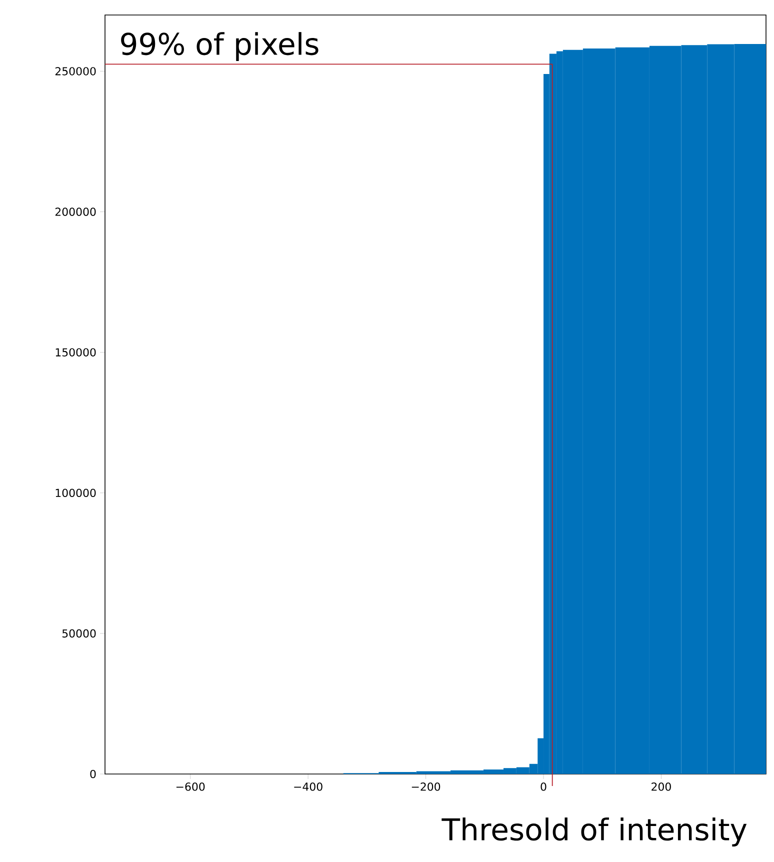 Image resolution: width=774 pixels, height=862 pixels. Describe the element at coordinates (219, 46) in the screenshot. I see `ref-line-label: 99% of pixels` at that location.